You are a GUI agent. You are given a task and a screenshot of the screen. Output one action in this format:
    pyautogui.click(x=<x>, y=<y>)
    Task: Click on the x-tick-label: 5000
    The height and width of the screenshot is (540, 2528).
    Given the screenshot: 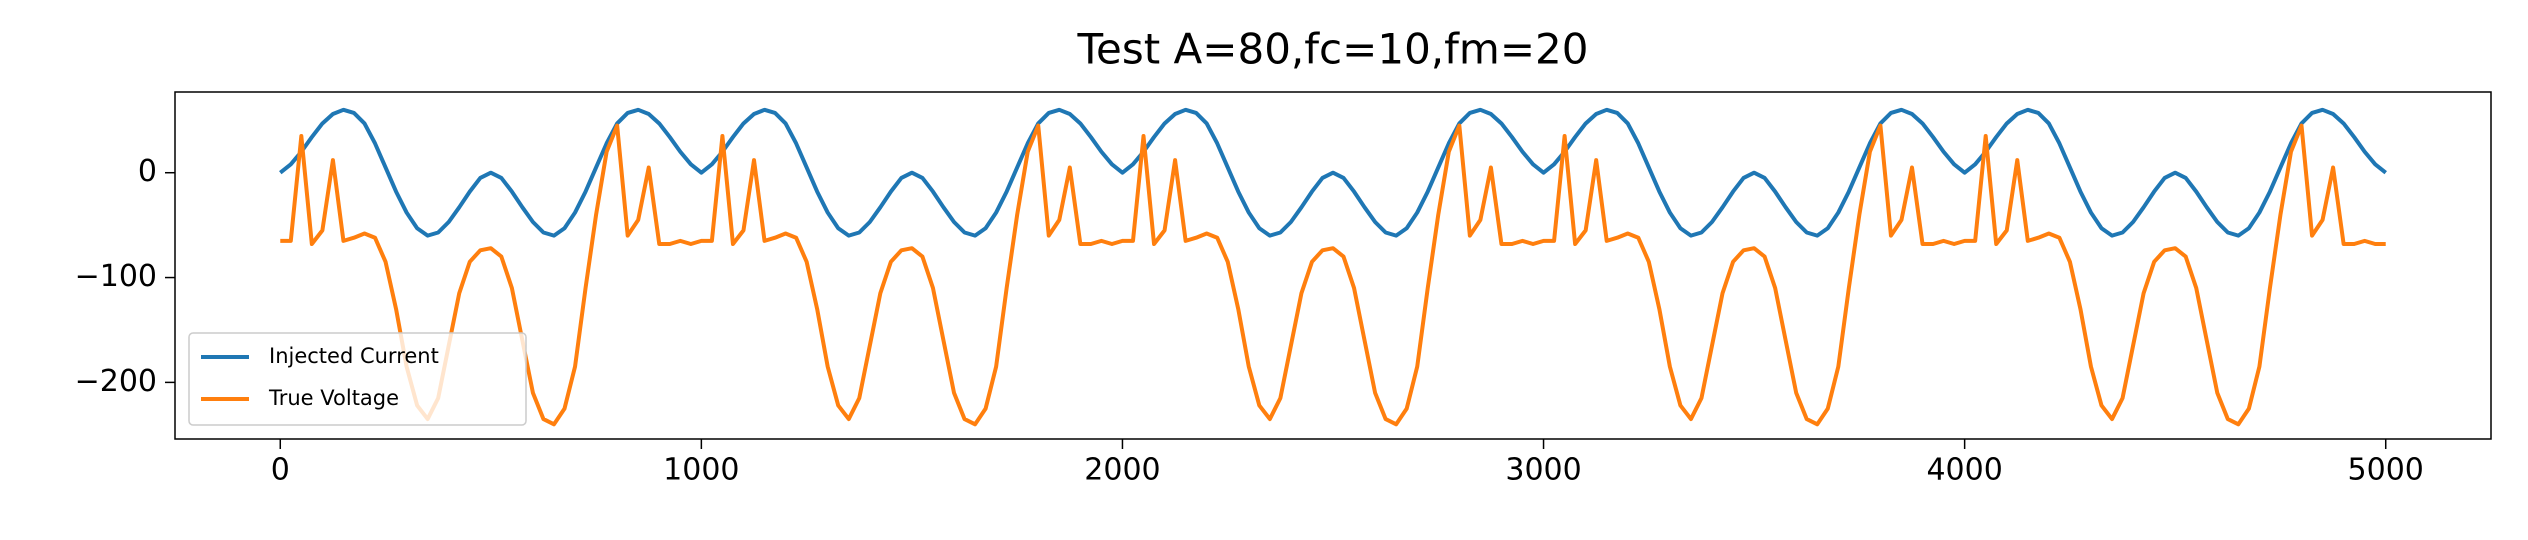 What is the action you would take?
    pyautogui.click(x=2386, y=470)
    